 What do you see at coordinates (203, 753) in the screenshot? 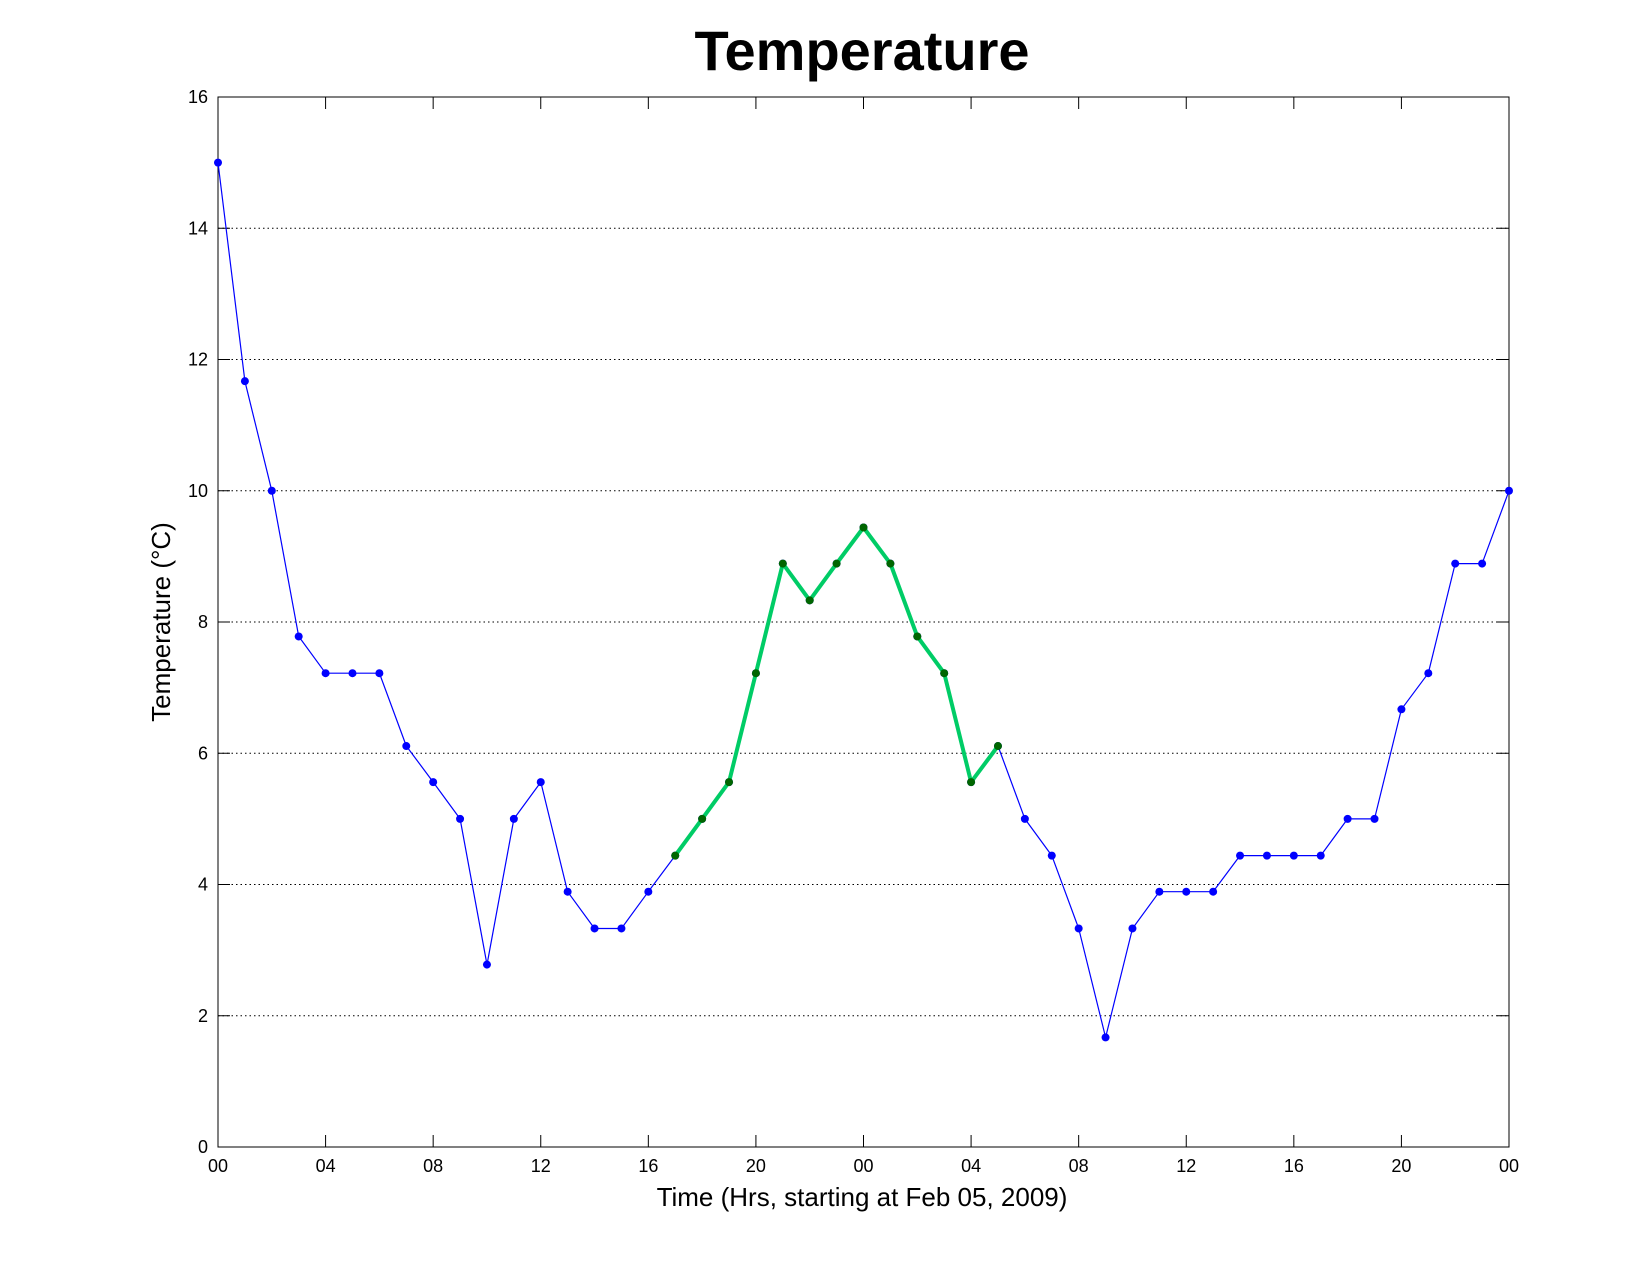
I see `y-tick-label: 6` at bounding box center [203, 753].